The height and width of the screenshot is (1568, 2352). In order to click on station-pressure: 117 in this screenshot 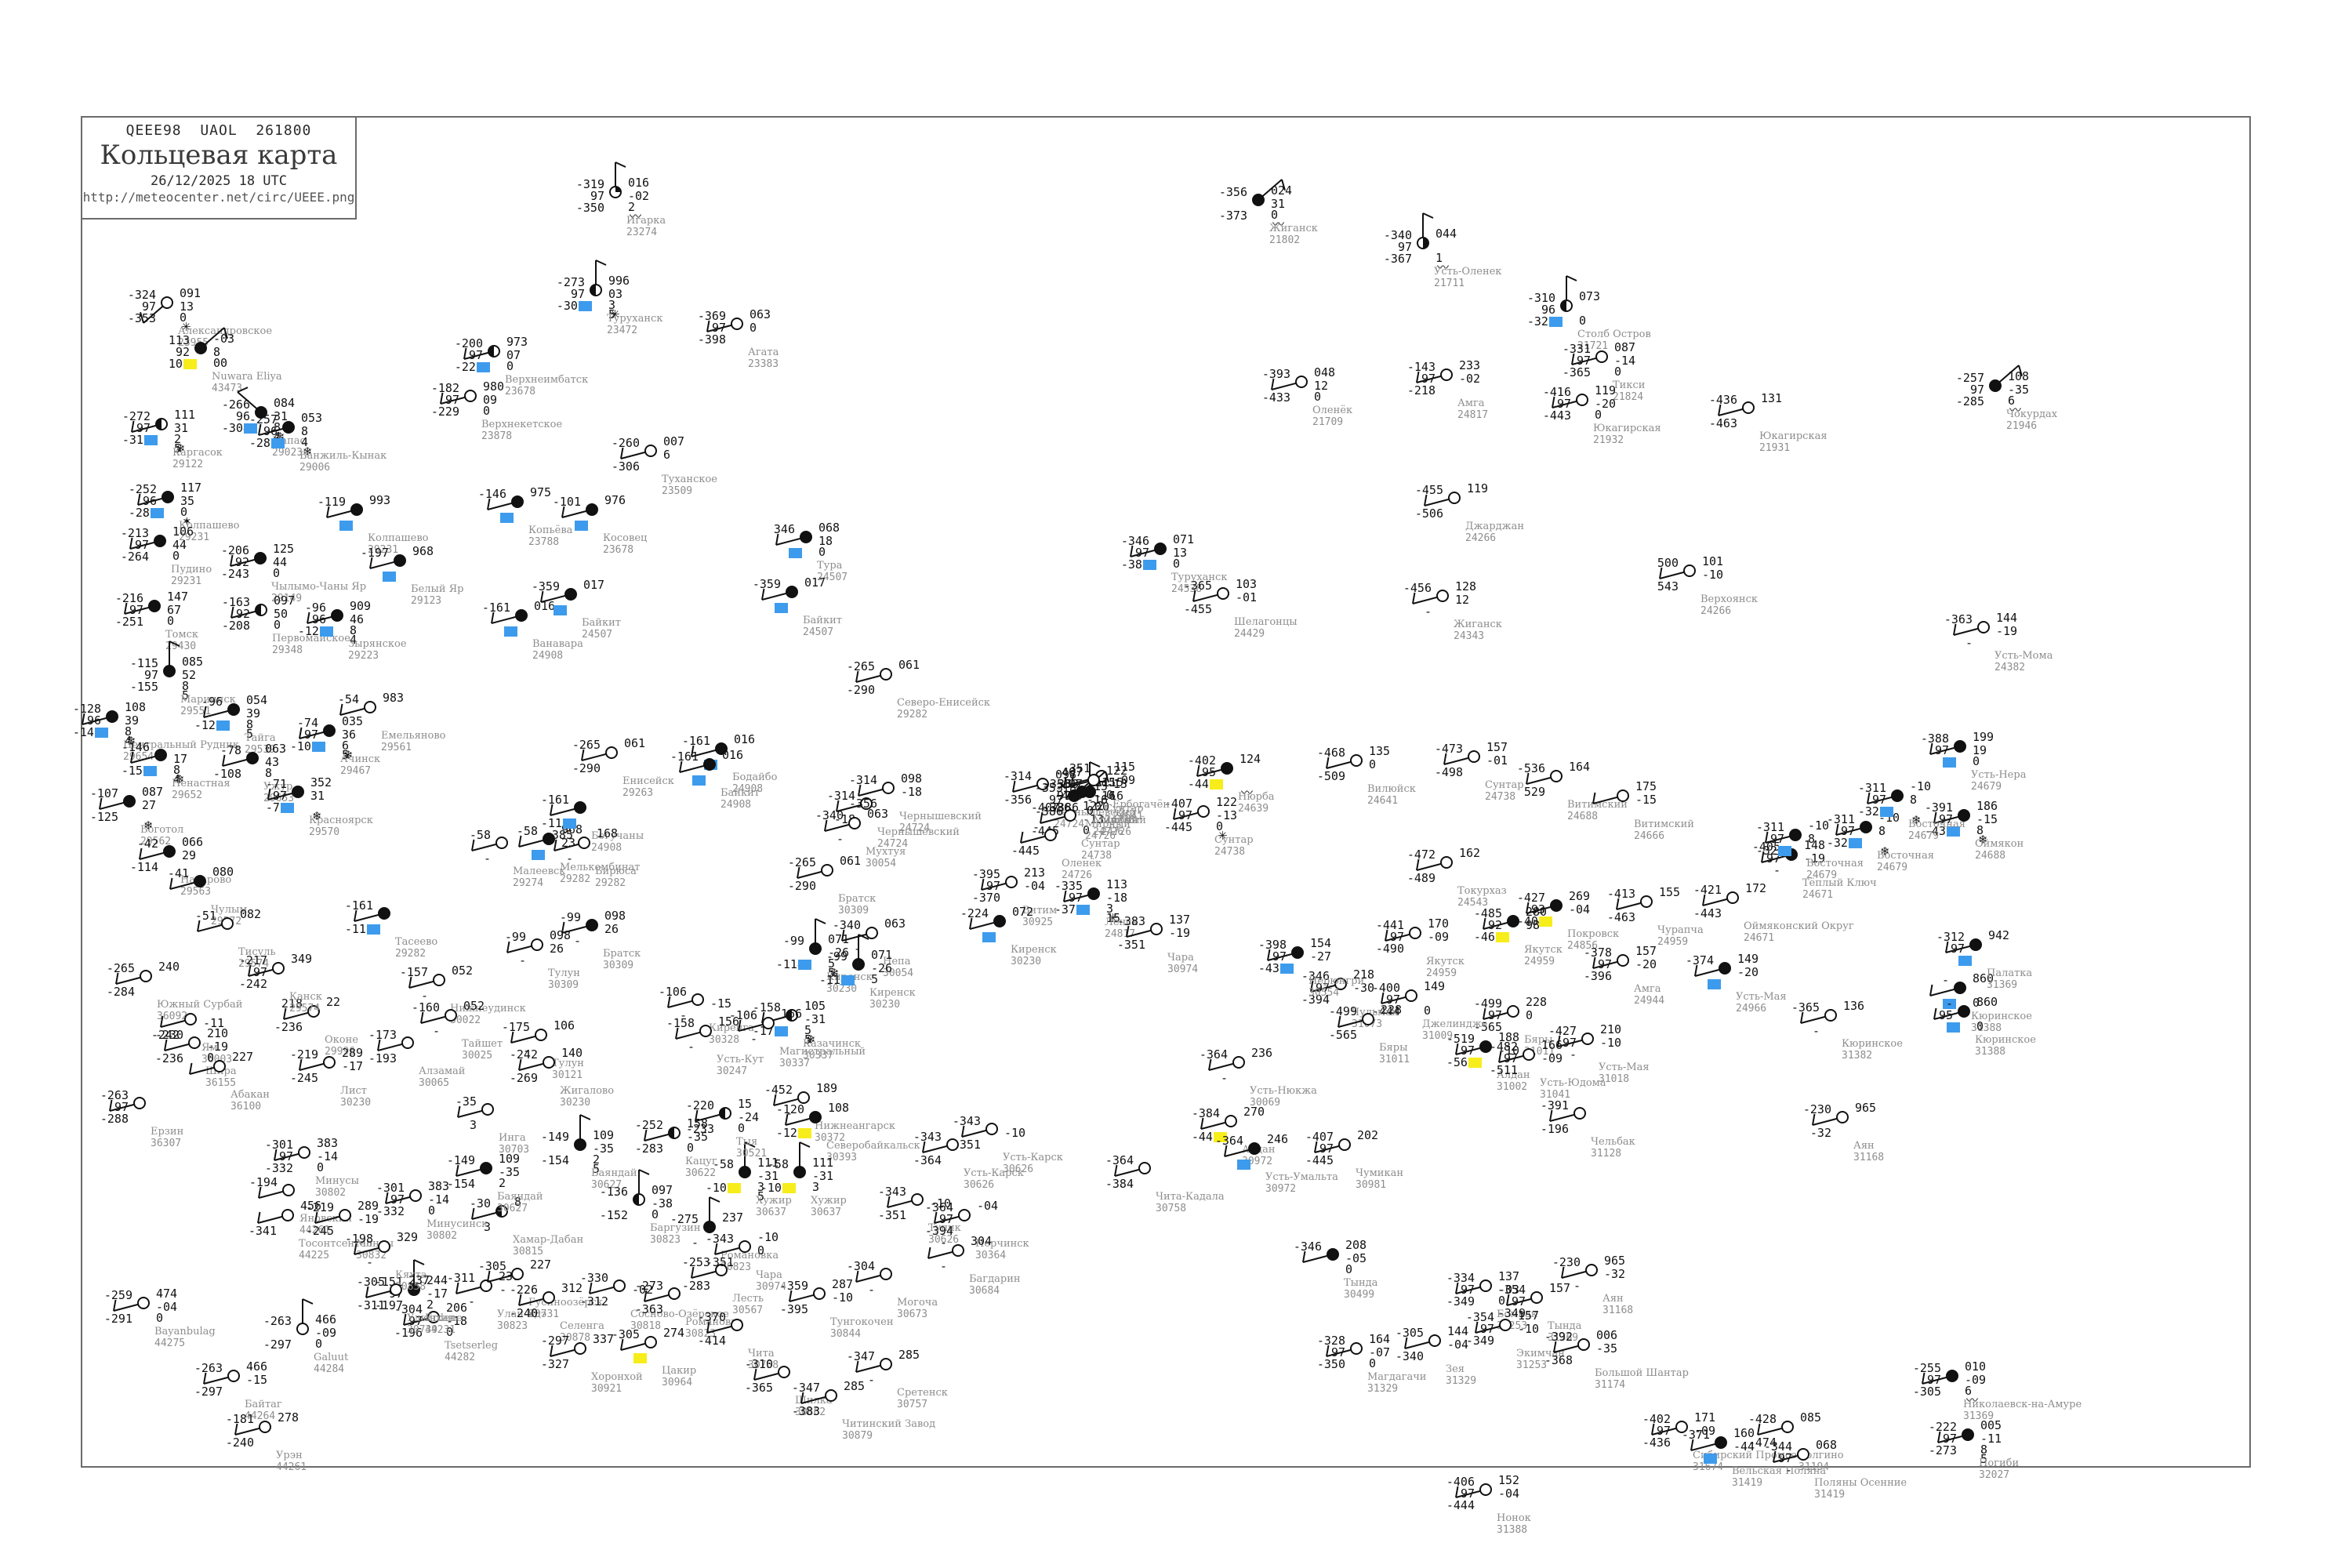, I will do `click(191, 488)`.